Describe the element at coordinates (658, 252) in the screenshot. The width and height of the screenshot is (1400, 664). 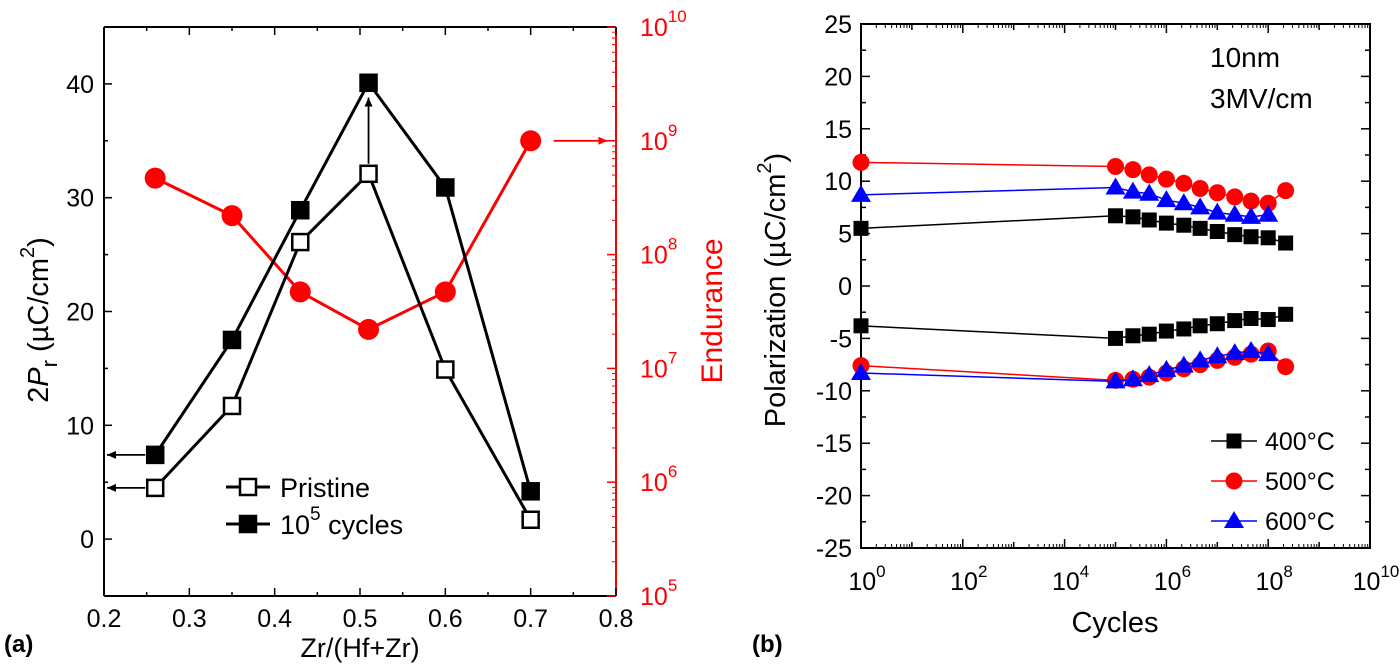
I see `y2-tick-label: 10⁸` at that location.